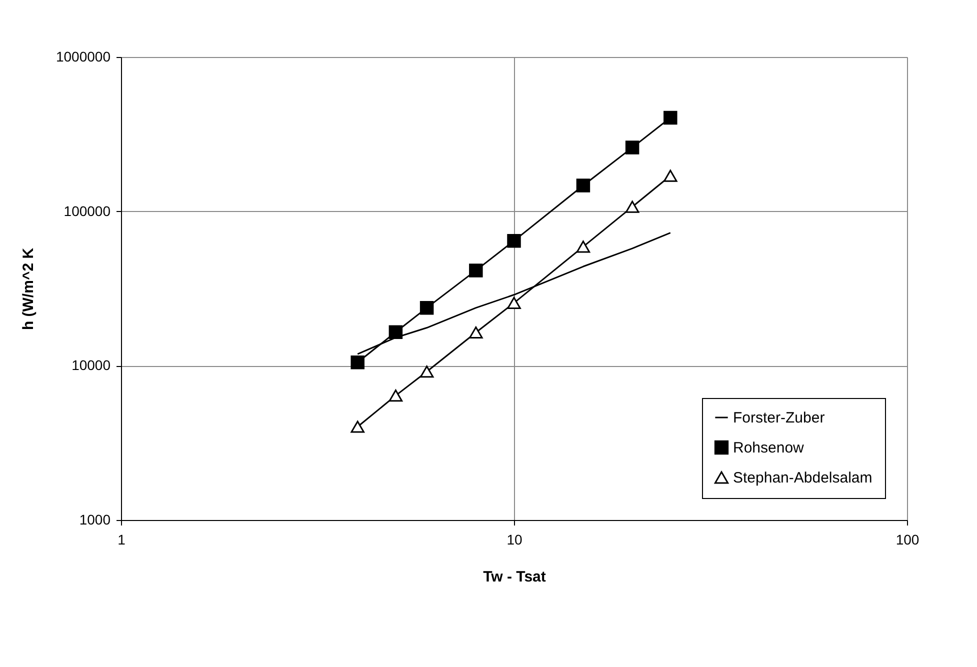  What do you see at coordinates (802, 478) in the screenshot?
I see `legend-label: Stephan-Abdelsalam` at bounding box center [802, 478].